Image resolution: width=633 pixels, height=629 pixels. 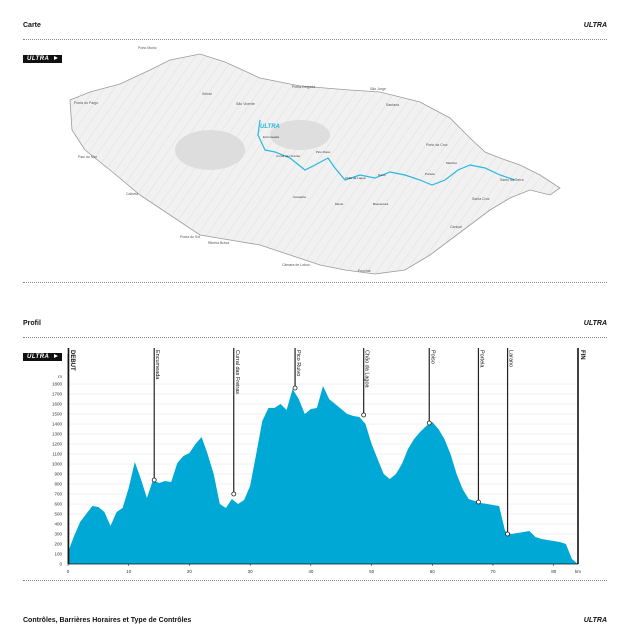 What do you see at coordinates (554, 571) in the screenshot?
I see `x-tick-label: 80` at bounding box center [554, 571].